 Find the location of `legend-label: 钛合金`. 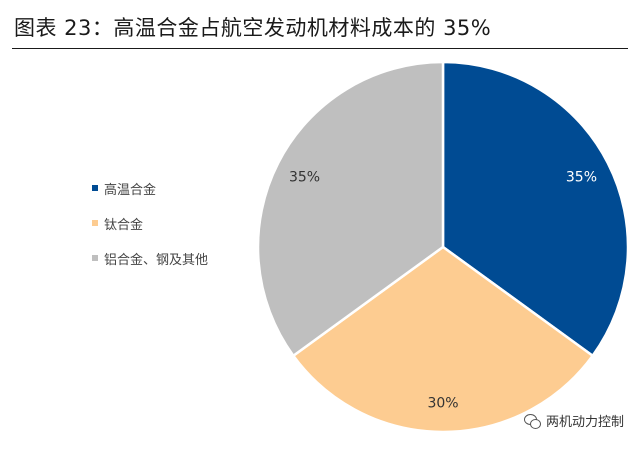

legend-label: 钛合金 is located at coordinates (124, 225).